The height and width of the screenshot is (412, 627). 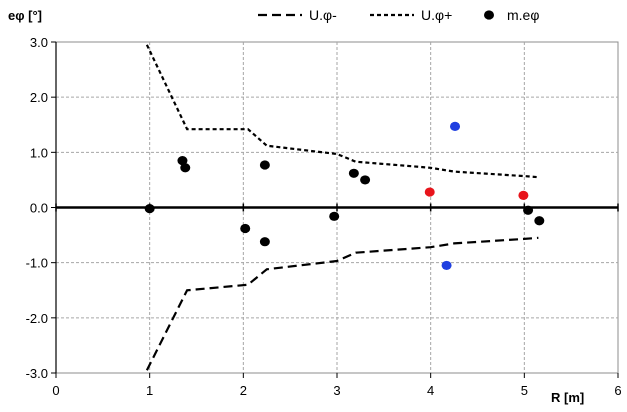 I want to click on x-tick-label: 1, so click(x=149, y=390).